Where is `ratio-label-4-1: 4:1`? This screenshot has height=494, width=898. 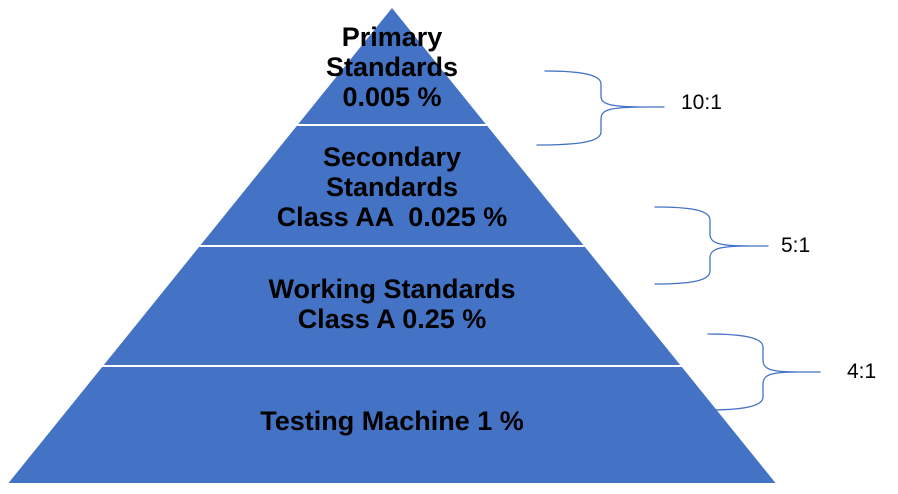 ratio-label-4-1: 4:1 is located at coordinates (862, 371).